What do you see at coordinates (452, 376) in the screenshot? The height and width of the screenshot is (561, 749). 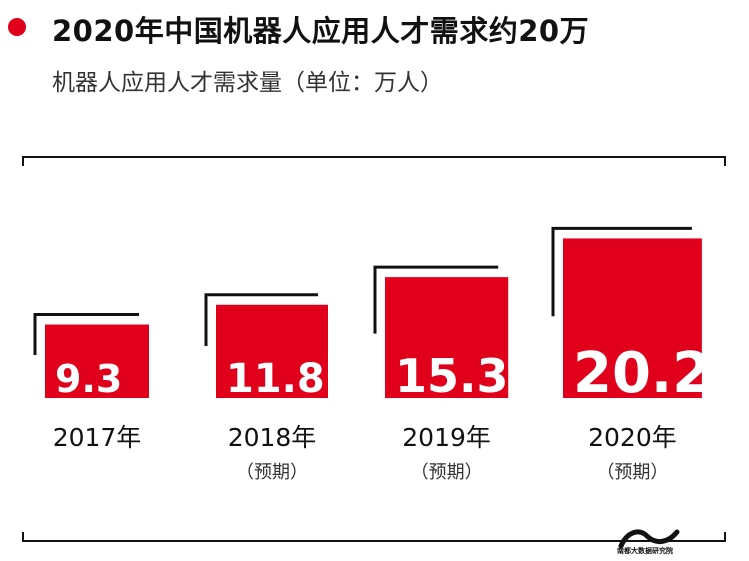 I see `bar-value-label: 15.3` at bounding box center [452, 376].